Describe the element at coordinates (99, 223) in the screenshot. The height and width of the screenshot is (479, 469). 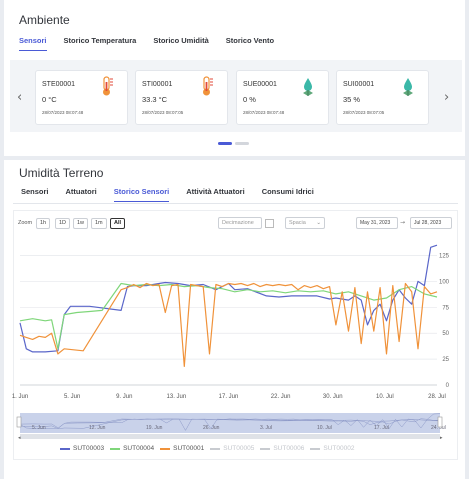
I see `zoom-button-1m: 1m` at that location.